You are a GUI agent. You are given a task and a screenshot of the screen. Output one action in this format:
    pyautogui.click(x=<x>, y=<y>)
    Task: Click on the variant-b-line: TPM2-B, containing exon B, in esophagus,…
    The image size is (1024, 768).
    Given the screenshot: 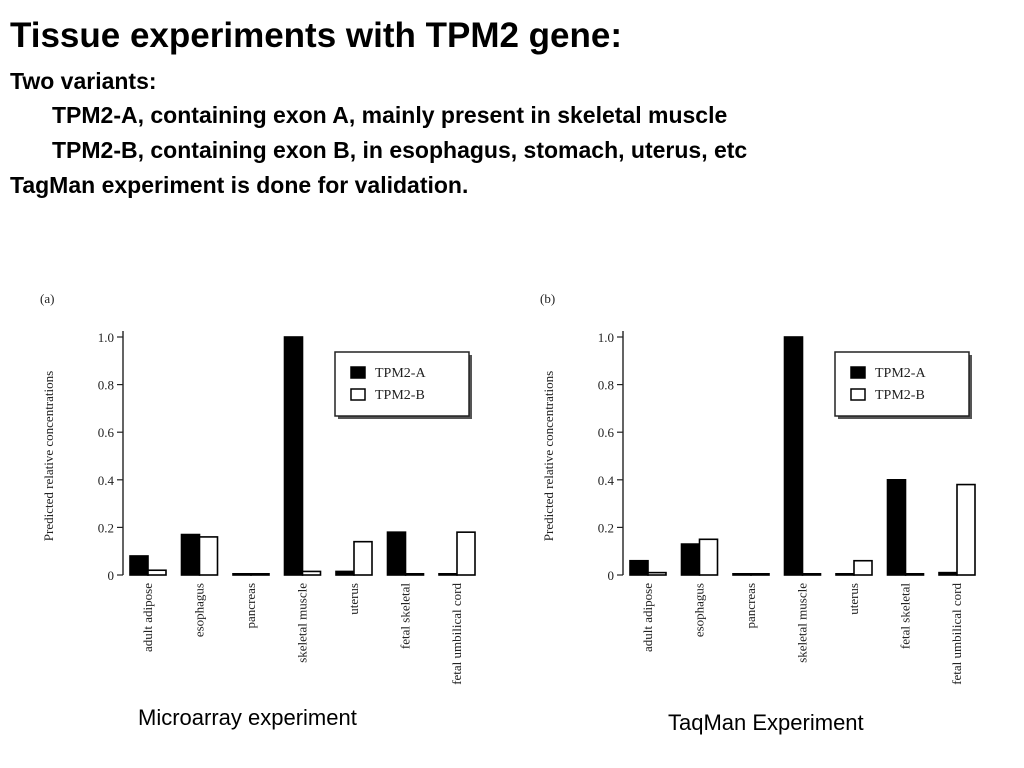 What is the action you would take?
    pyautogui.click(x=400, y=150)
    